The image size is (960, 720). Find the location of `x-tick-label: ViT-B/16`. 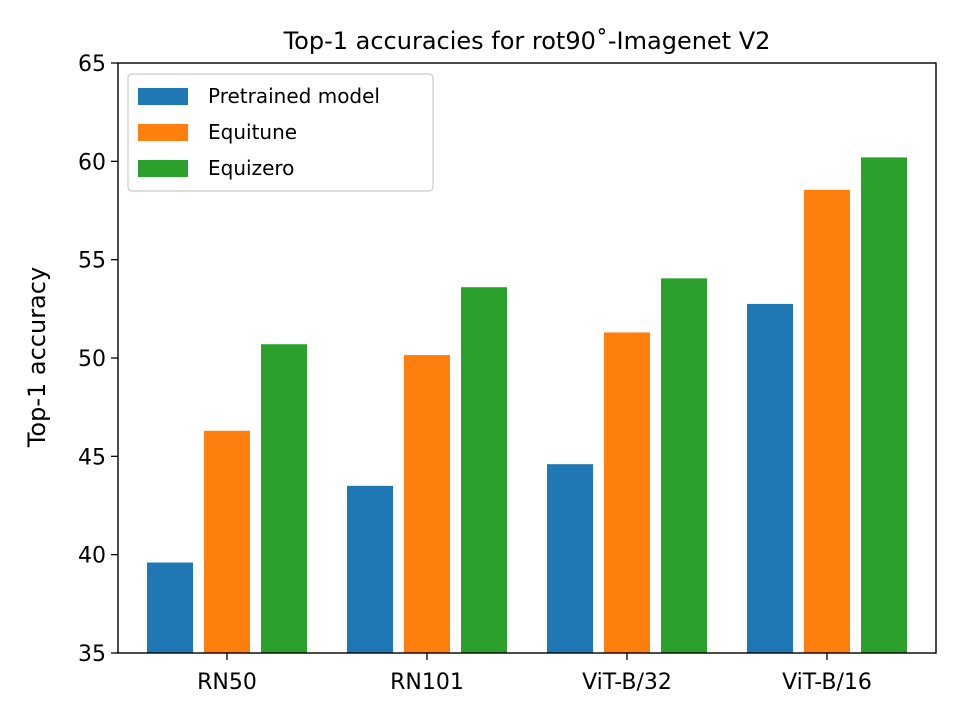

x-tick-label: ViT-B/16 is located at coordinates (827, 682).